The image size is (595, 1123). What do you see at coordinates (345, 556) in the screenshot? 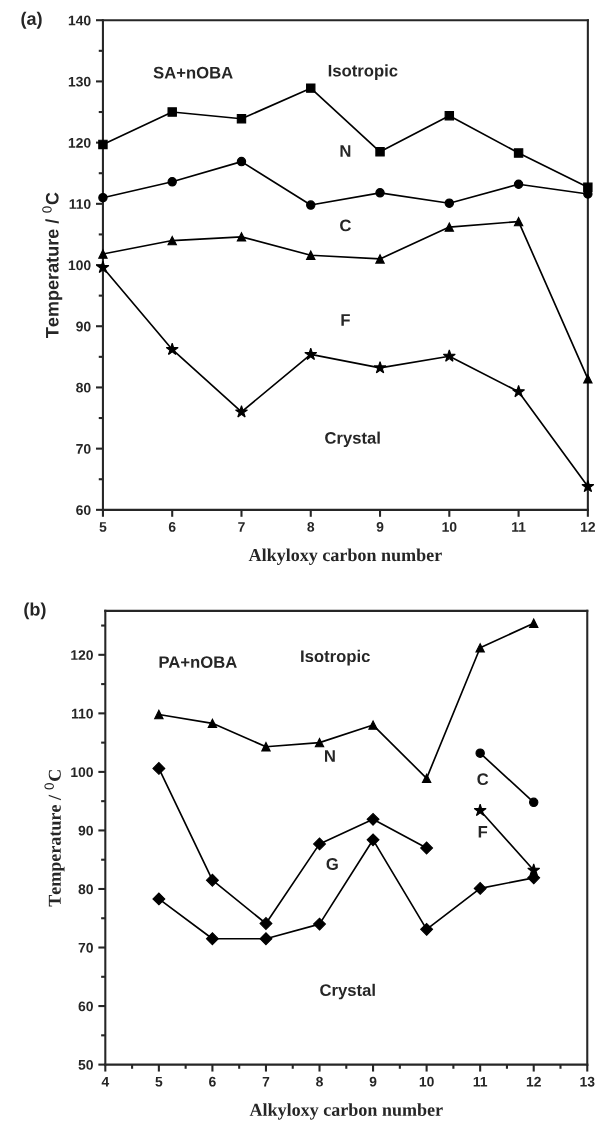
I see `x-axis-title: Alkyloxy carbon number` at bounding box center [345, 556].